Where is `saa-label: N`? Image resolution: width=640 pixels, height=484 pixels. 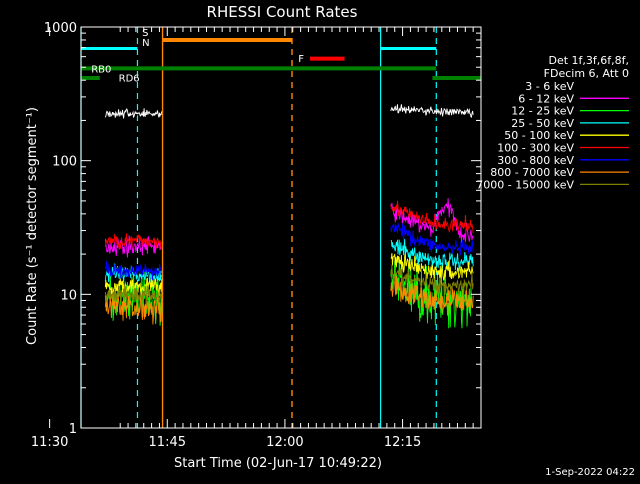 saa-label: N is located at coordinates (145, 43).